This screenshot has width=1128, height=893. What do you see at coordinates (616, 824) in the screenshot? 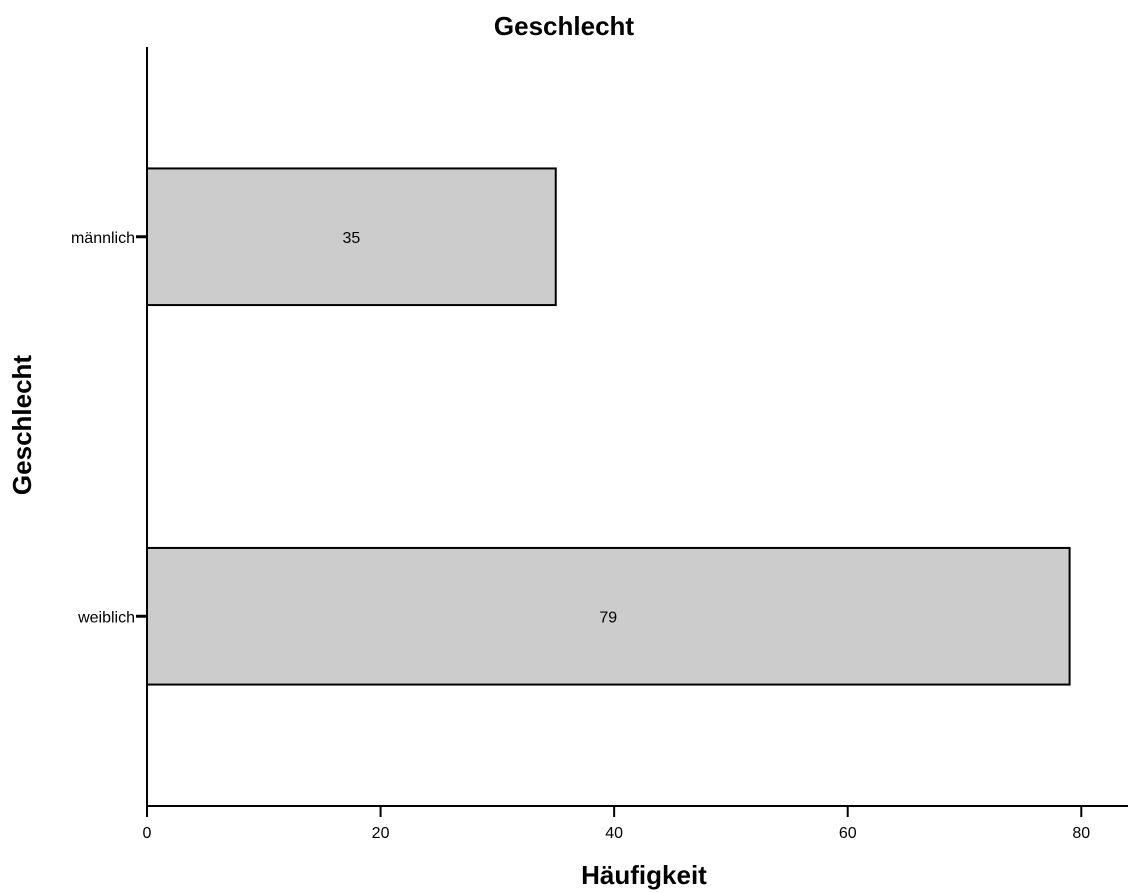
I see `x-axis-ticks: 0 20 40 60 80` at bounding box center [616, 824].